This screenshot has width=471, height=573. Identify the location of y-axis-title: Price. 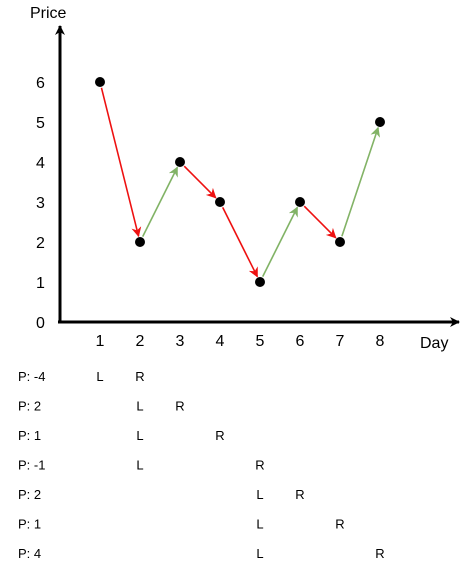
(48, 13).